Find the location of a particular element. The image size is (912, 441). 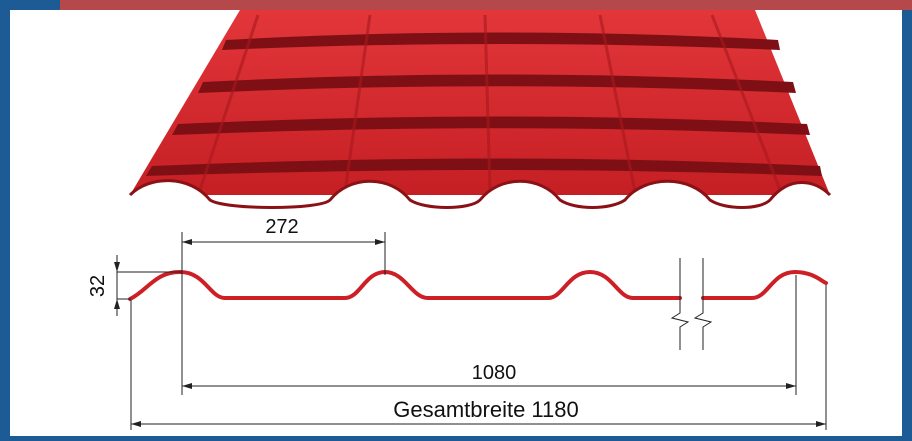

top-texture-strip is located at coordinates (486, 5).